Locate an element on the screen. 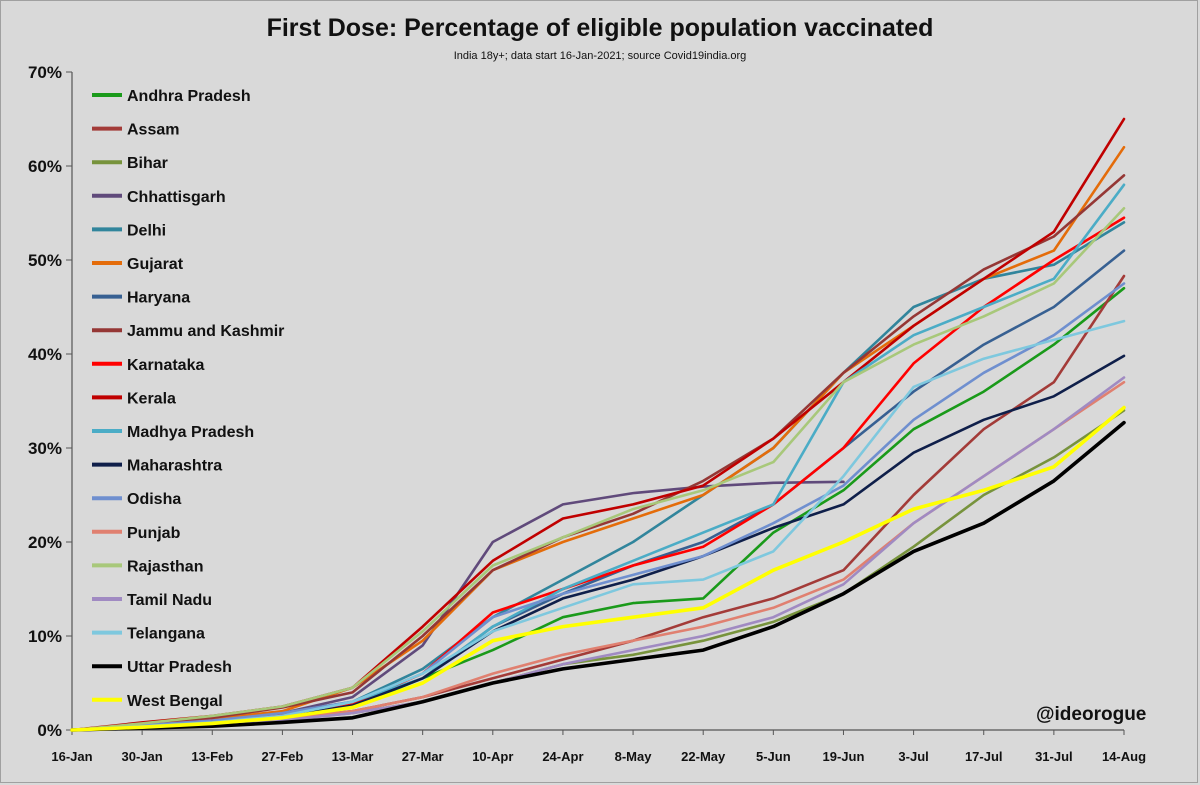 The image size is (1200, 785). y-tick-label: 70% is located at coordinates (45, 72).